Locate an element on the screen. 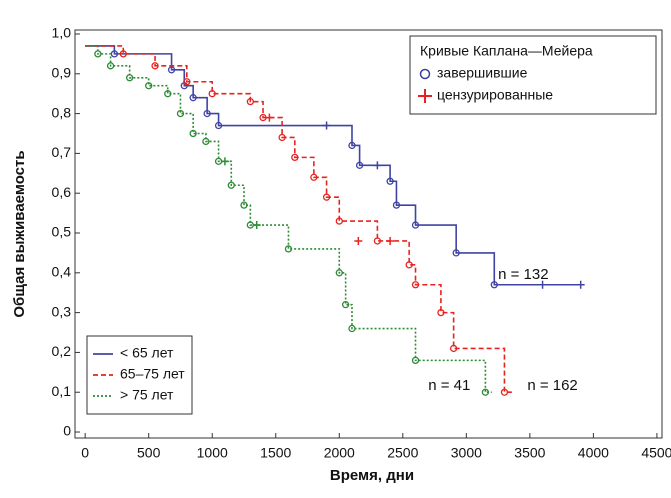 The width and height of the screenshot is (671, 498). x-tick-label: 4500 is located at coordinates (656, 453).